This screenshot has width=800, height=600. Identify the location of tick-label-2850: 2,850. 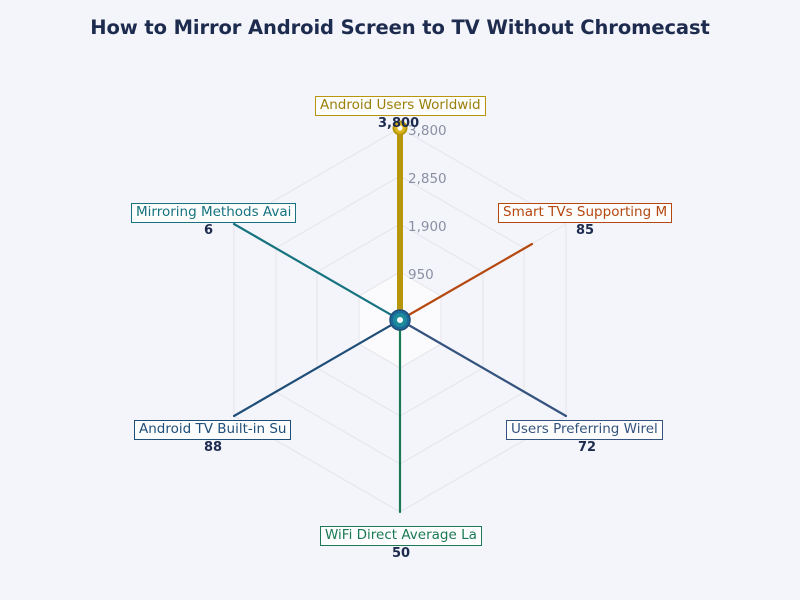
(427, 179).